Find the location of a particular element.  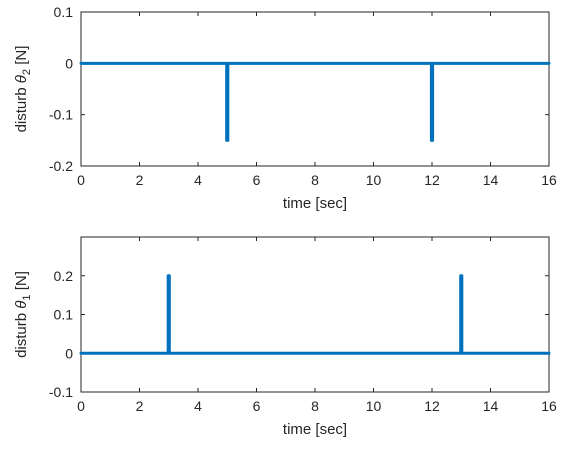

y-tick-label: -0.2 is located at coordinates (61, 166).